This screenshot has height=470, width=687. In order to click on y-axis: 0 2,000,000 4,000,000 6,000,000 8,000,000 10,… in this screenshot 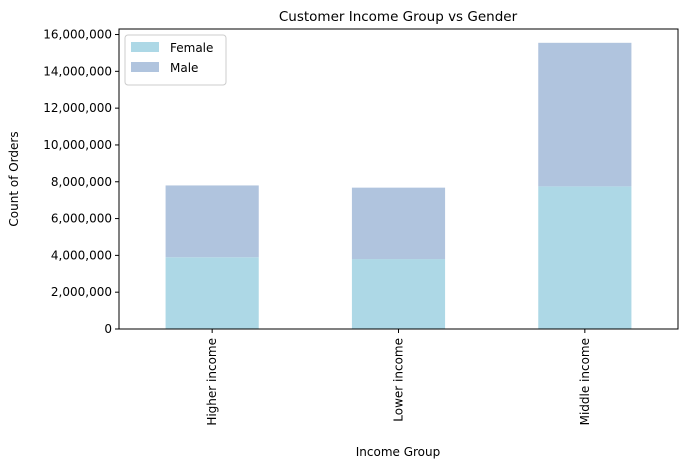, I will do `click(81, 182)`.